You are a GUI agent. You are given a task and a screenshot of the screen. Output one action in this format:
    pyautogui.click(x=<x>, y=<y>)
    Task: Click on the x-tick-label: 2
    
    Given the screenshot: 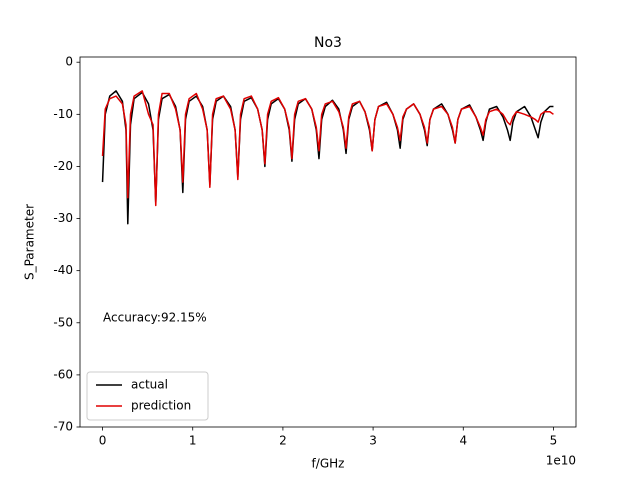 What is the action you would take?
    pyautogui.click(x=283, y=441)
    